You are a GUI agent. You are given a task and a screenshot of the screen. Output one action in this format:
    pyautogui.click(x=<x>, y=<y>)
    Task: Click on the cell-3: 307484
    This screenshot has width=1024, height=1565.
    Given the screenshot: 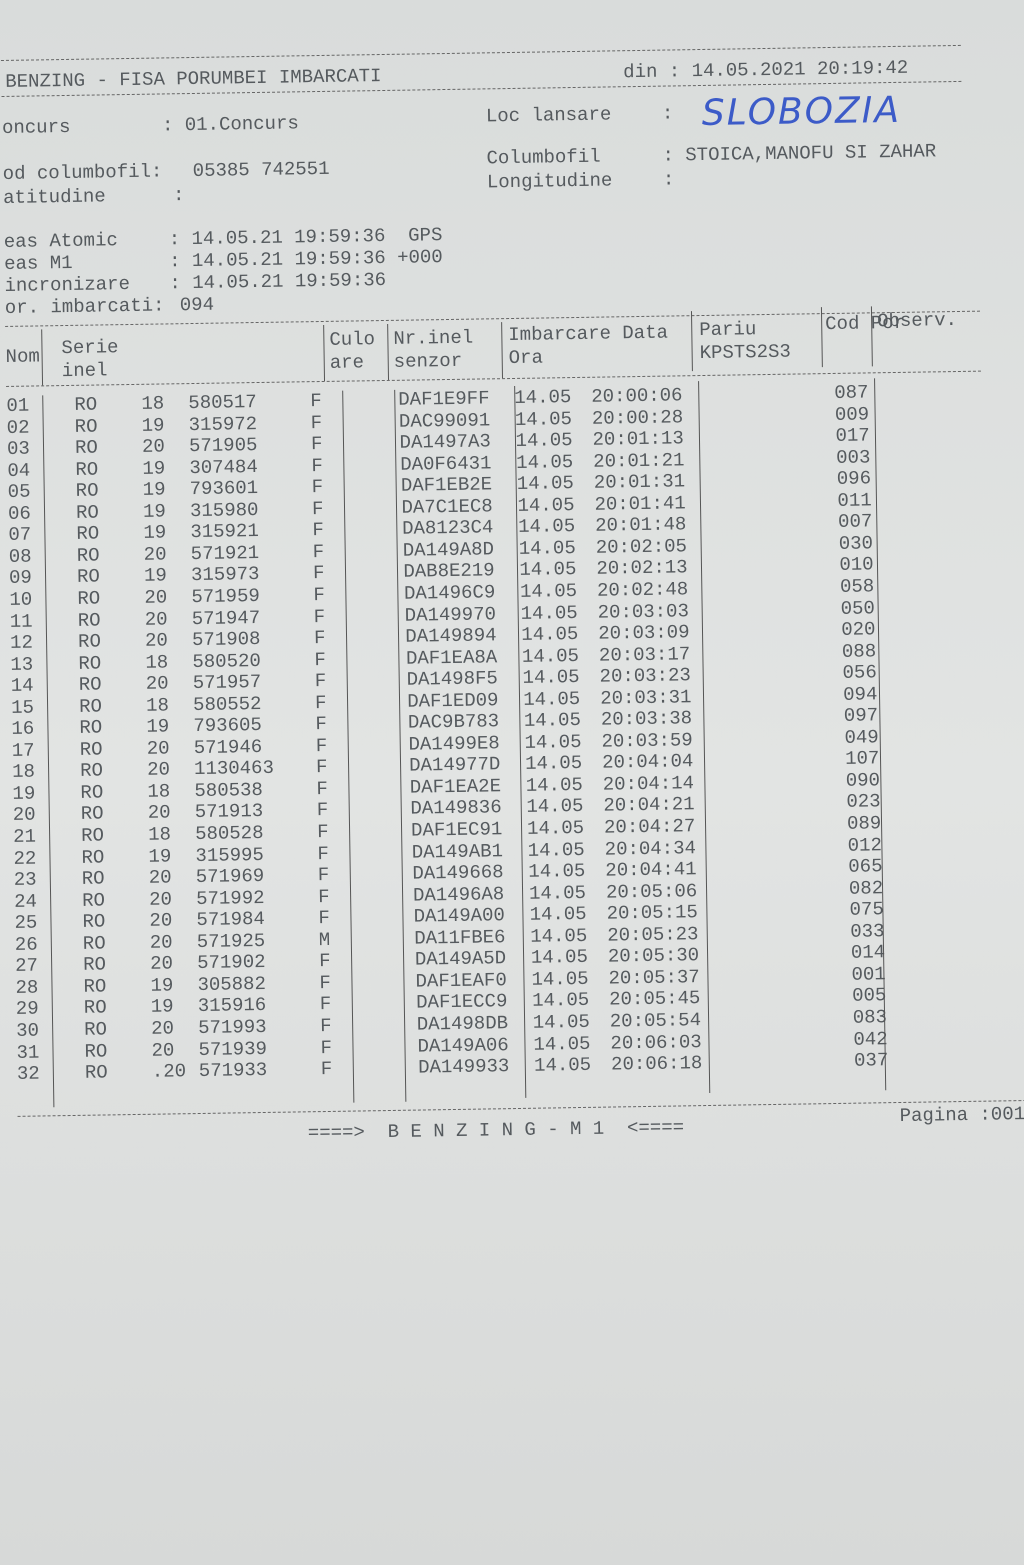 What is the action you would take?
    pyautogui.click(x=223, y=467)
    